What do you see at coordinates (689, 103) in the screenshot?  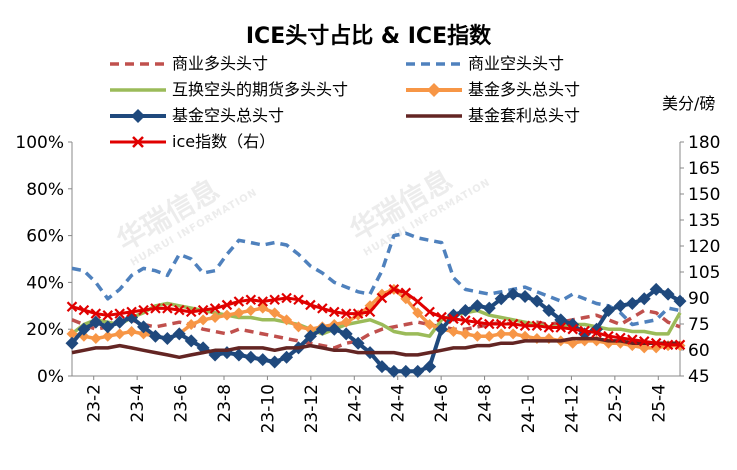 I see `right-axis-unit: 美分/磅` at bounding box center [689, 103].